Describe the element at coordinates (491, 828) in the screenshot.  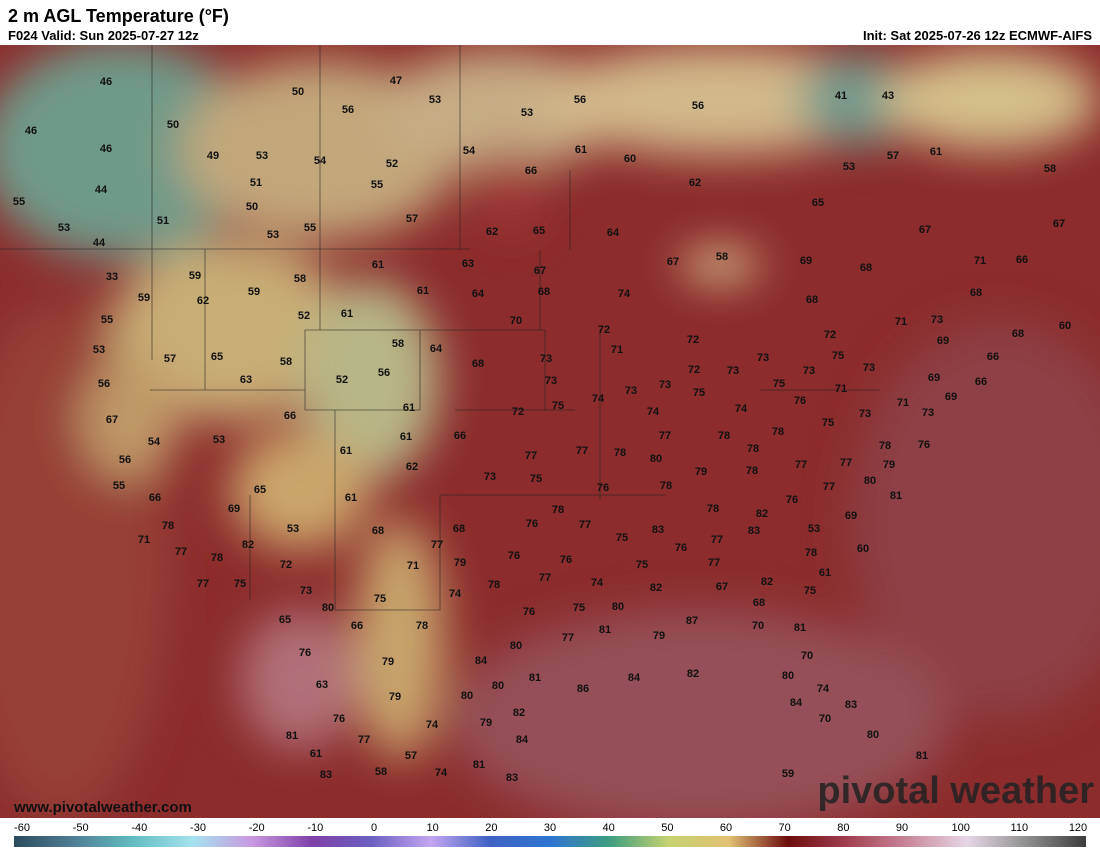
I see `colorbar-tick-label: 20` at that location.